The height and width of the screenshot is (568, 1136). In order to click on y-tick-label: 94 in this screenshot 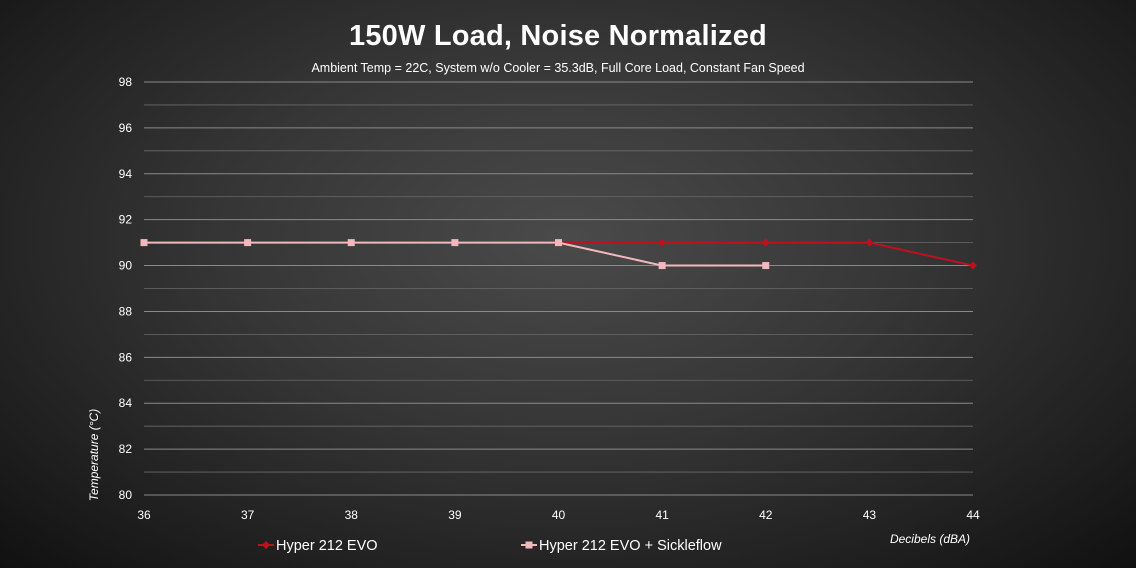, I will do `click(126, 174)`.